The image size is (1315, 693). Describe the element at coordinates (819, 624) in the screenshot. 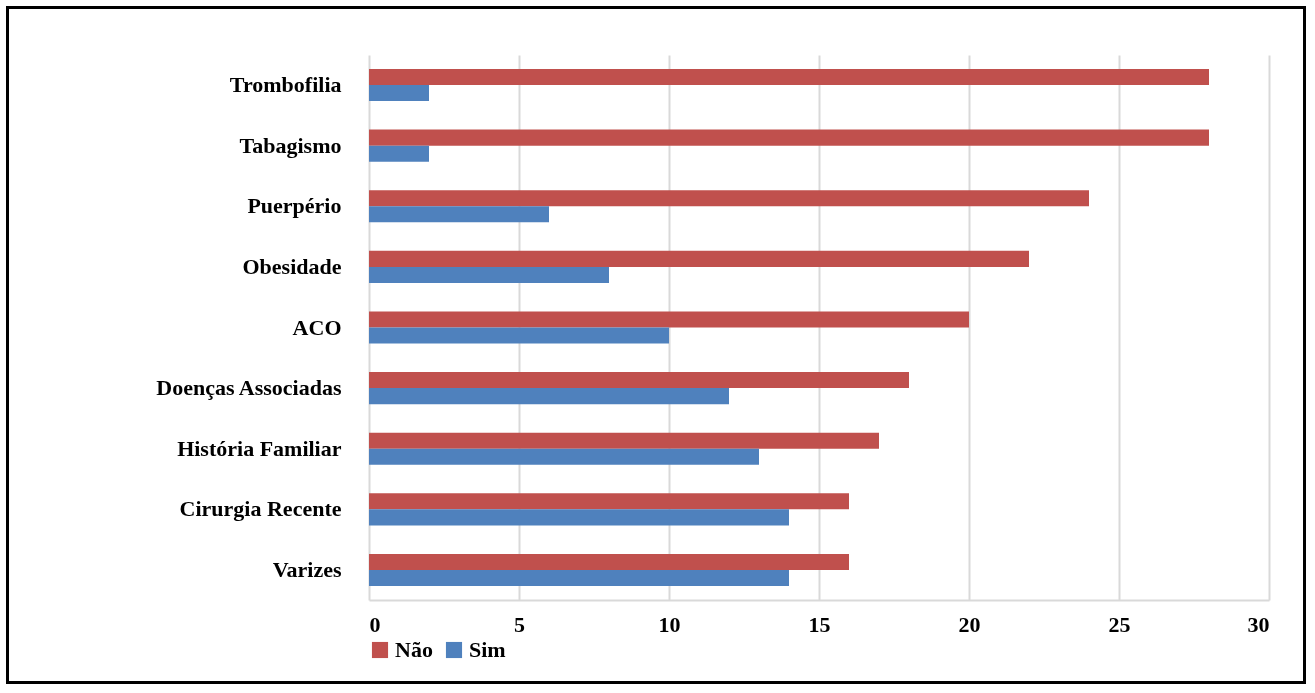

I see `x-tick-label: 15` at that location.